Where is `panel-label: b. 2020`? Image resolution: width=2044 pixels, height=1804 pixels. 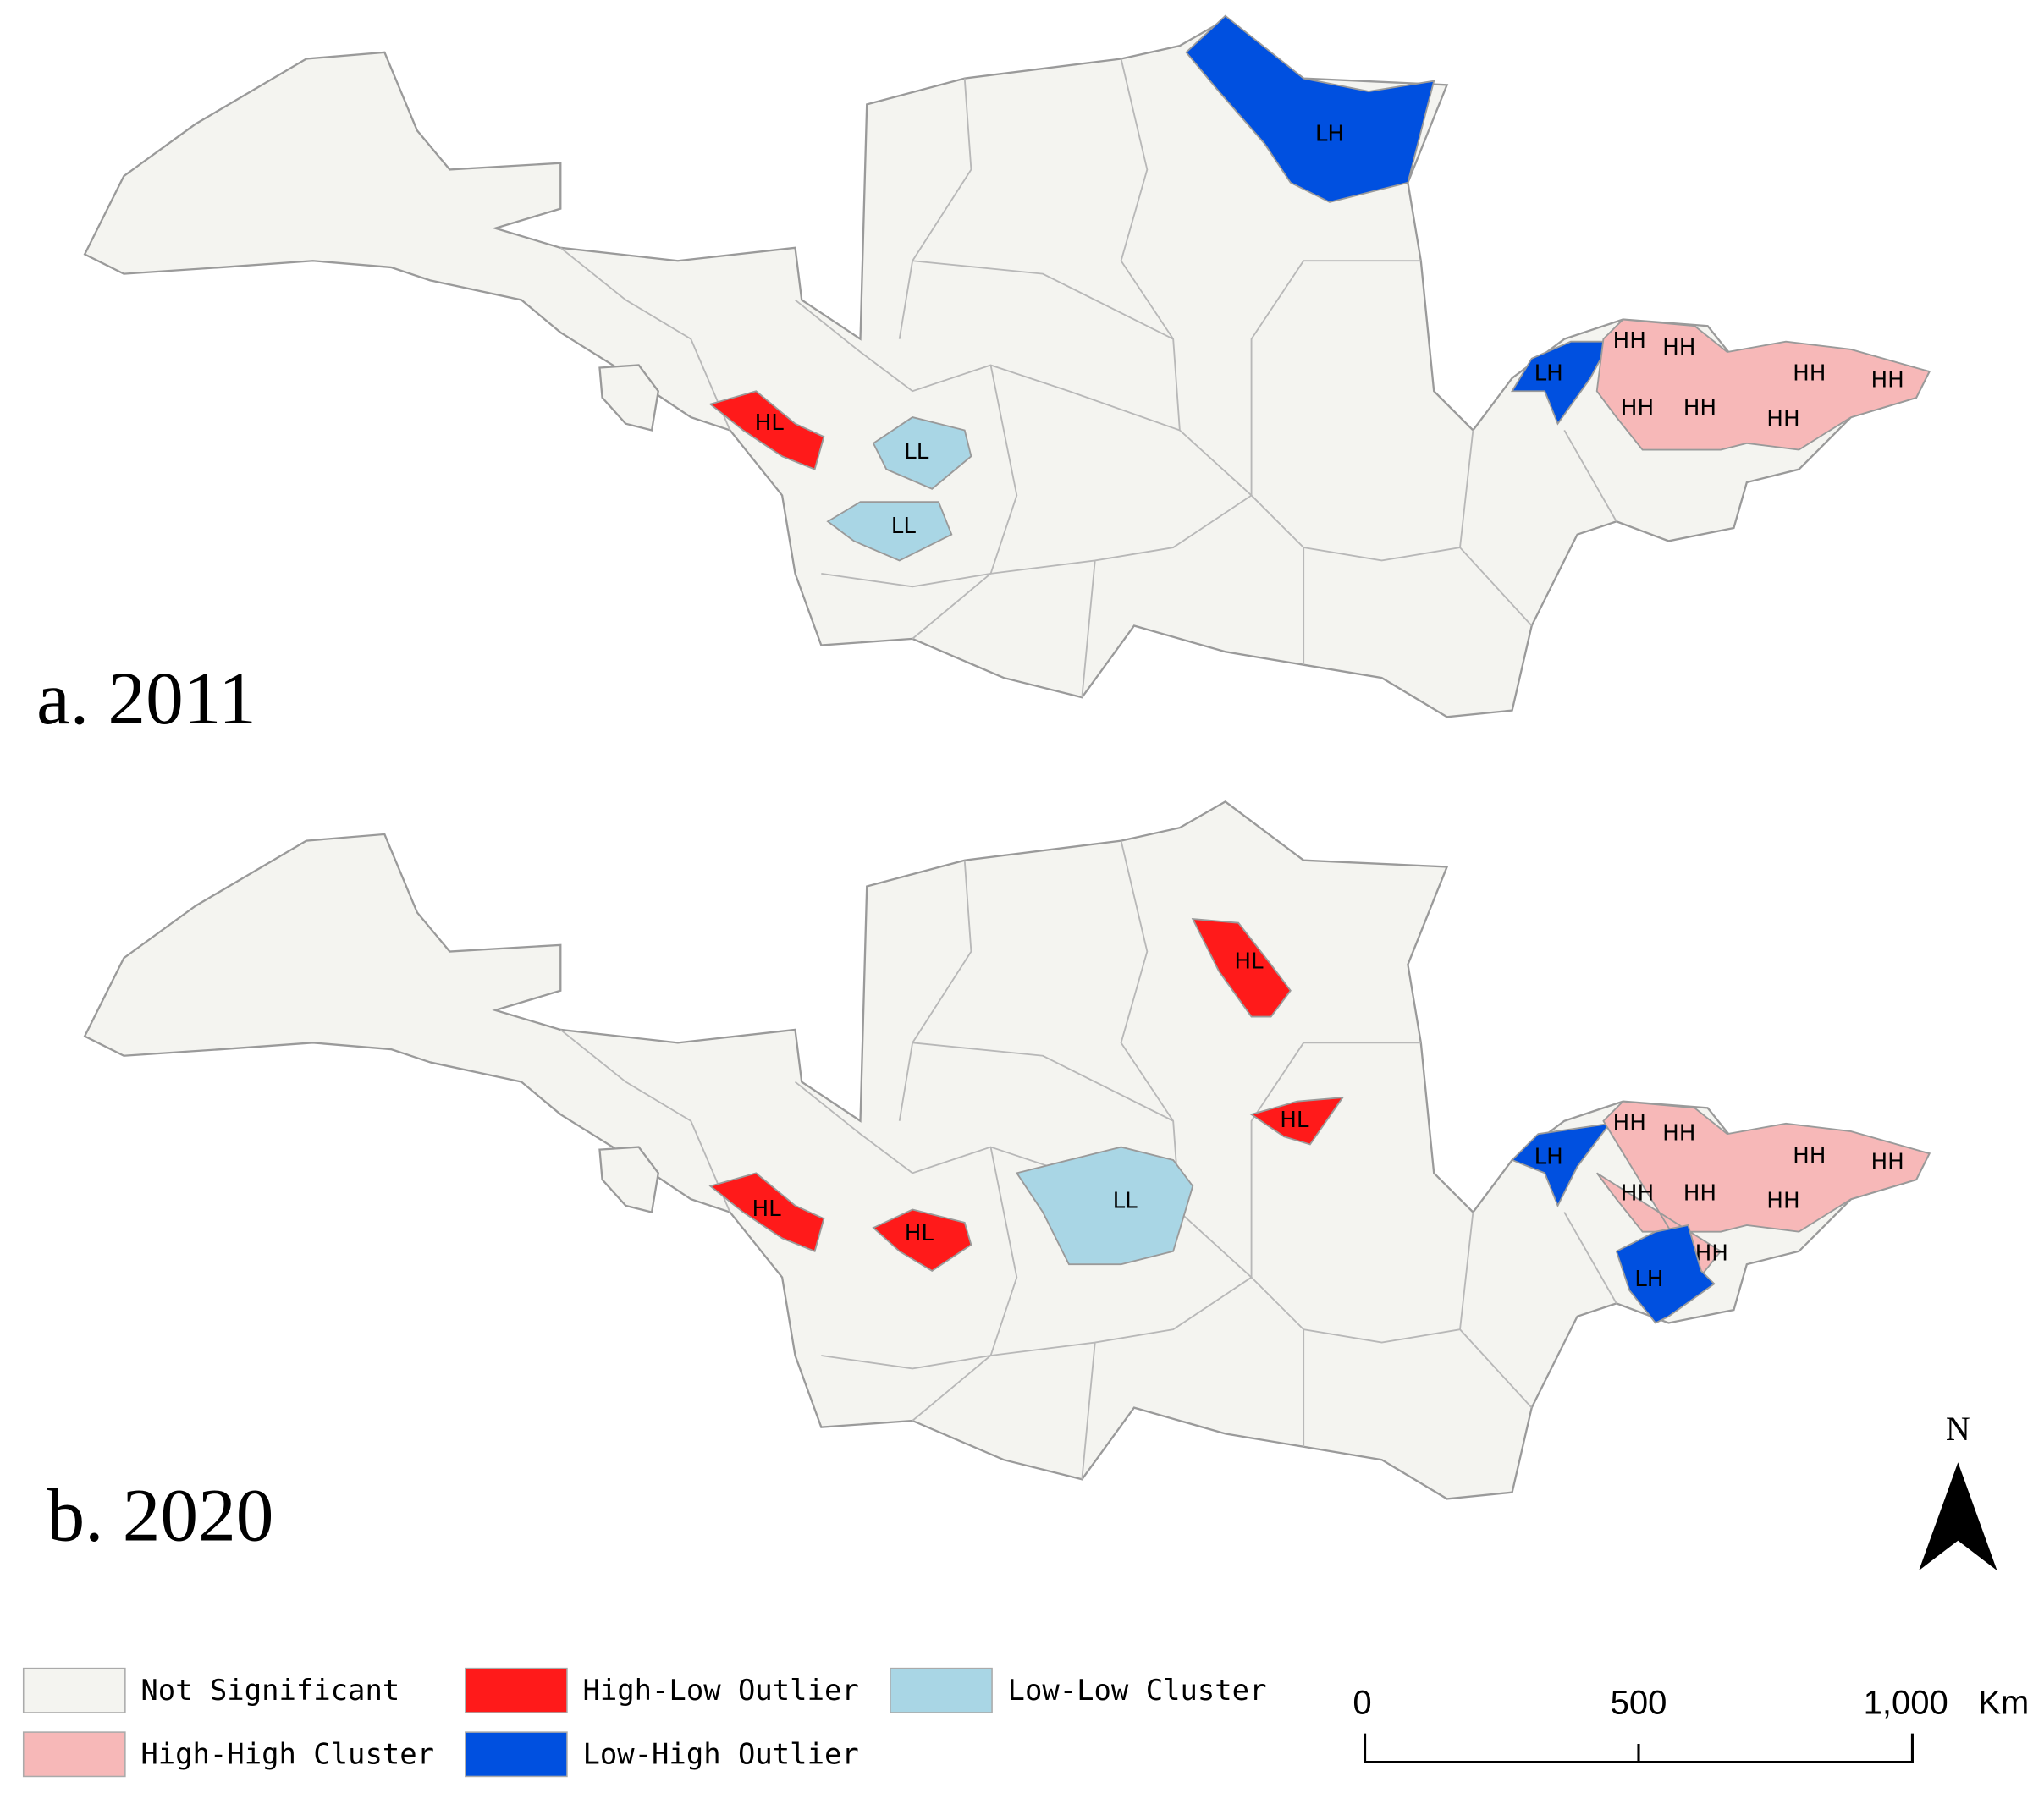 panel-label: b. 2020 is located at coordinates (160, 1516).